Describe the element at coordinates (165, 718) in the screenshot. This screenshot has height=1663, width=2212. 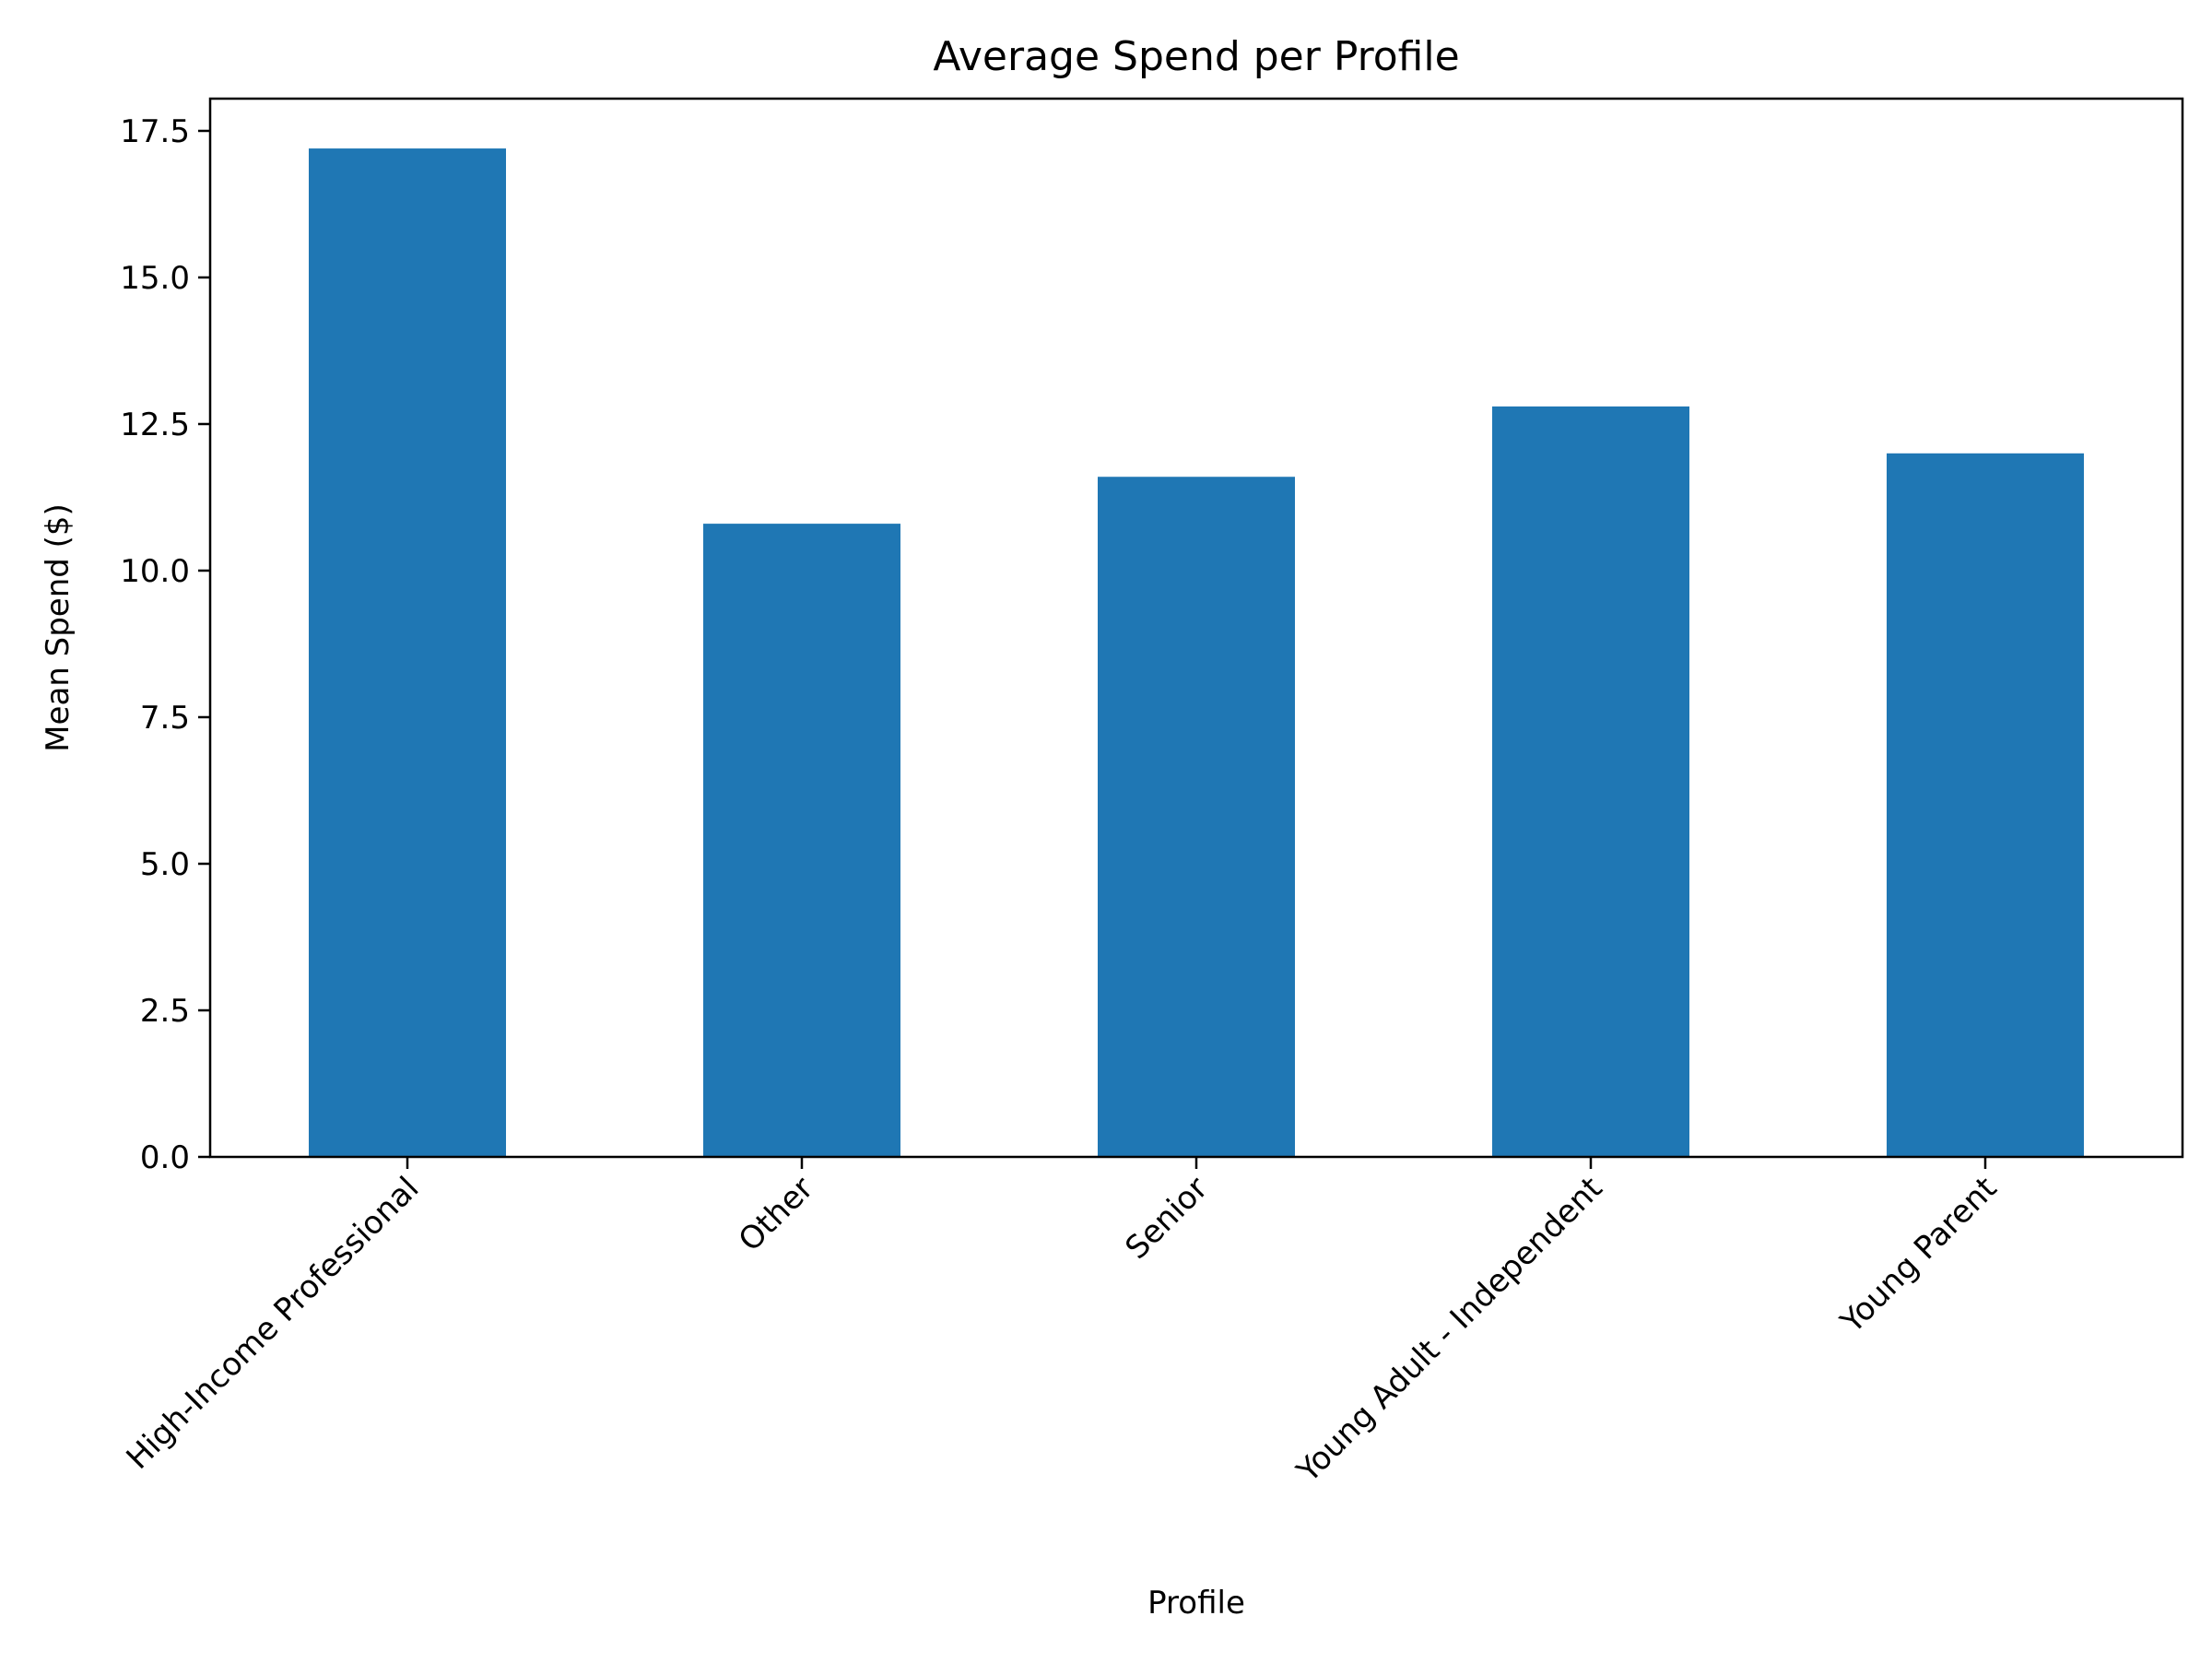
I see `y-tick-label: 7.5` at that location.